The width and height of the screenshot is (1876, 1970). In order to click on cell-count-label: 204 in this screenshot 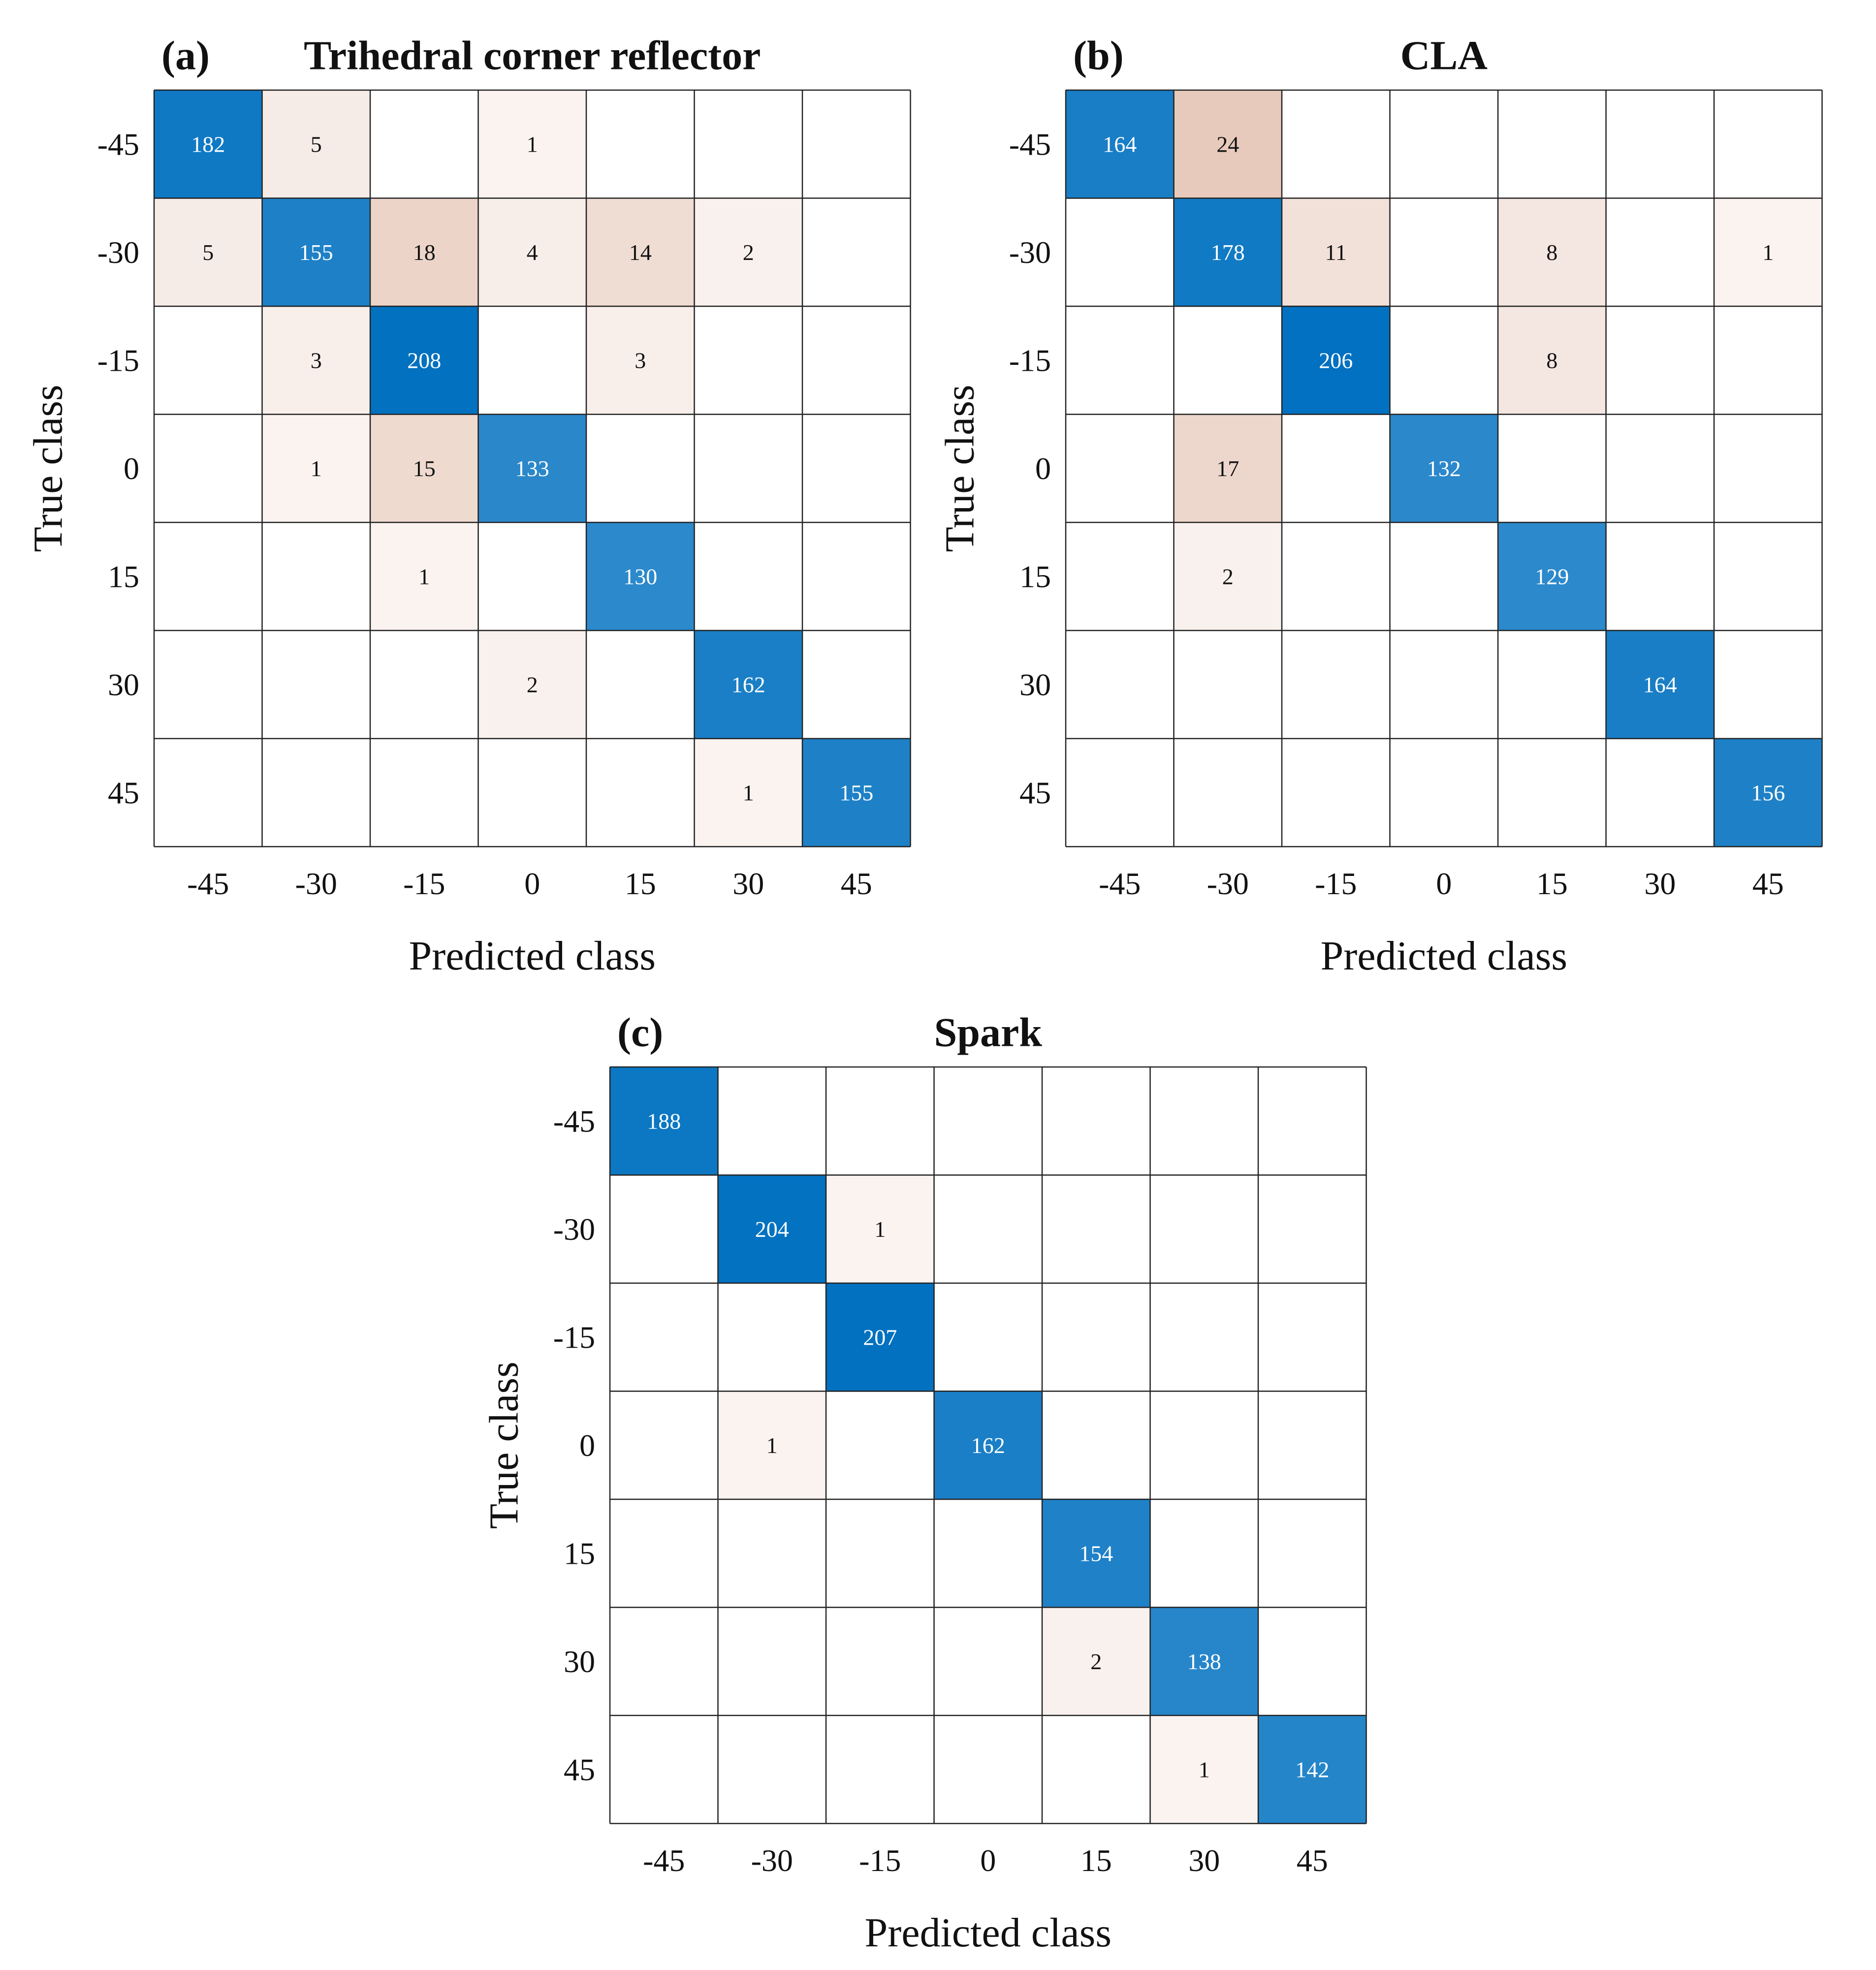, I will do `click(772, 1229)`.